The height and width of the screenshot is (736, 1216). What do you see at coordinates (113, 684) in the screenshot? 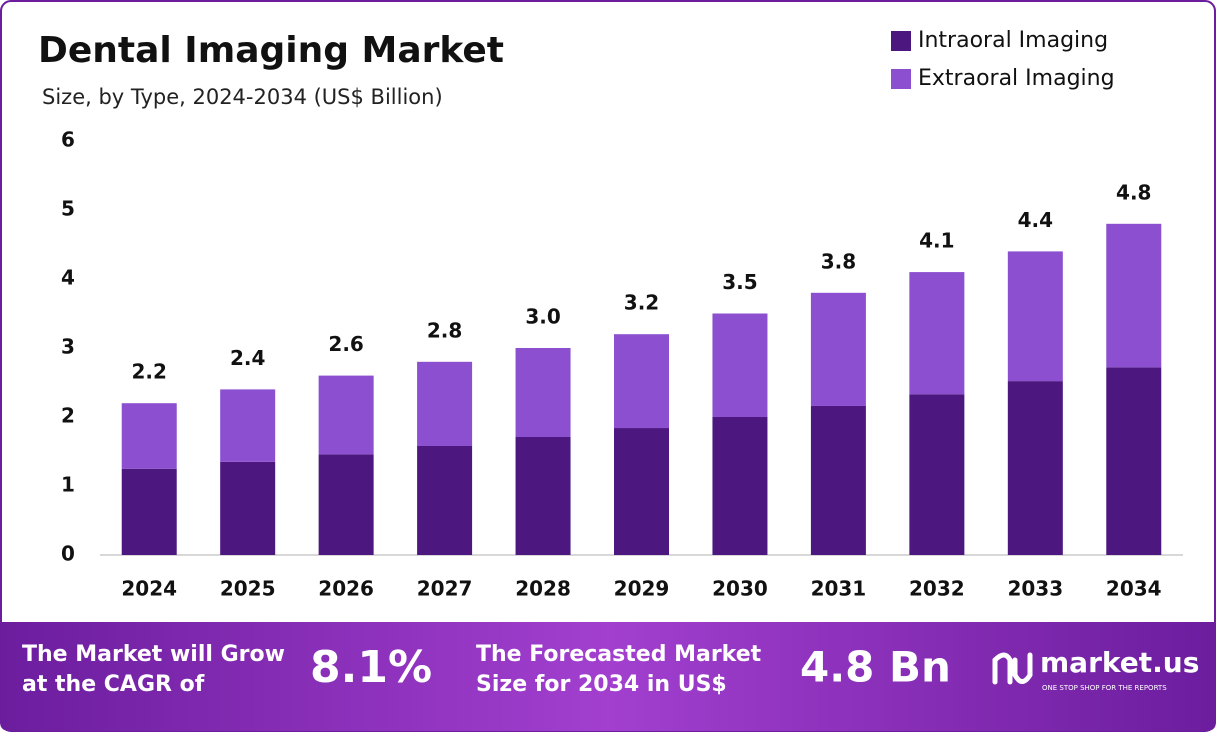
I see `footer-text: at the CAGR of` at bounding box center [113, 684].